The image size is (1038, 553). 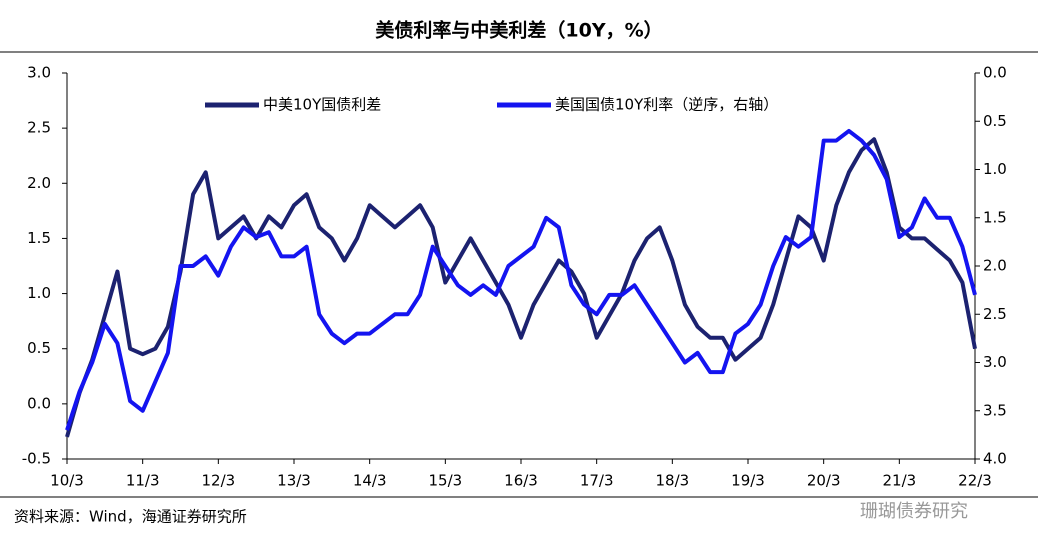 I want to click on x-tick-label: 22/3, so click(x=975, y=481).